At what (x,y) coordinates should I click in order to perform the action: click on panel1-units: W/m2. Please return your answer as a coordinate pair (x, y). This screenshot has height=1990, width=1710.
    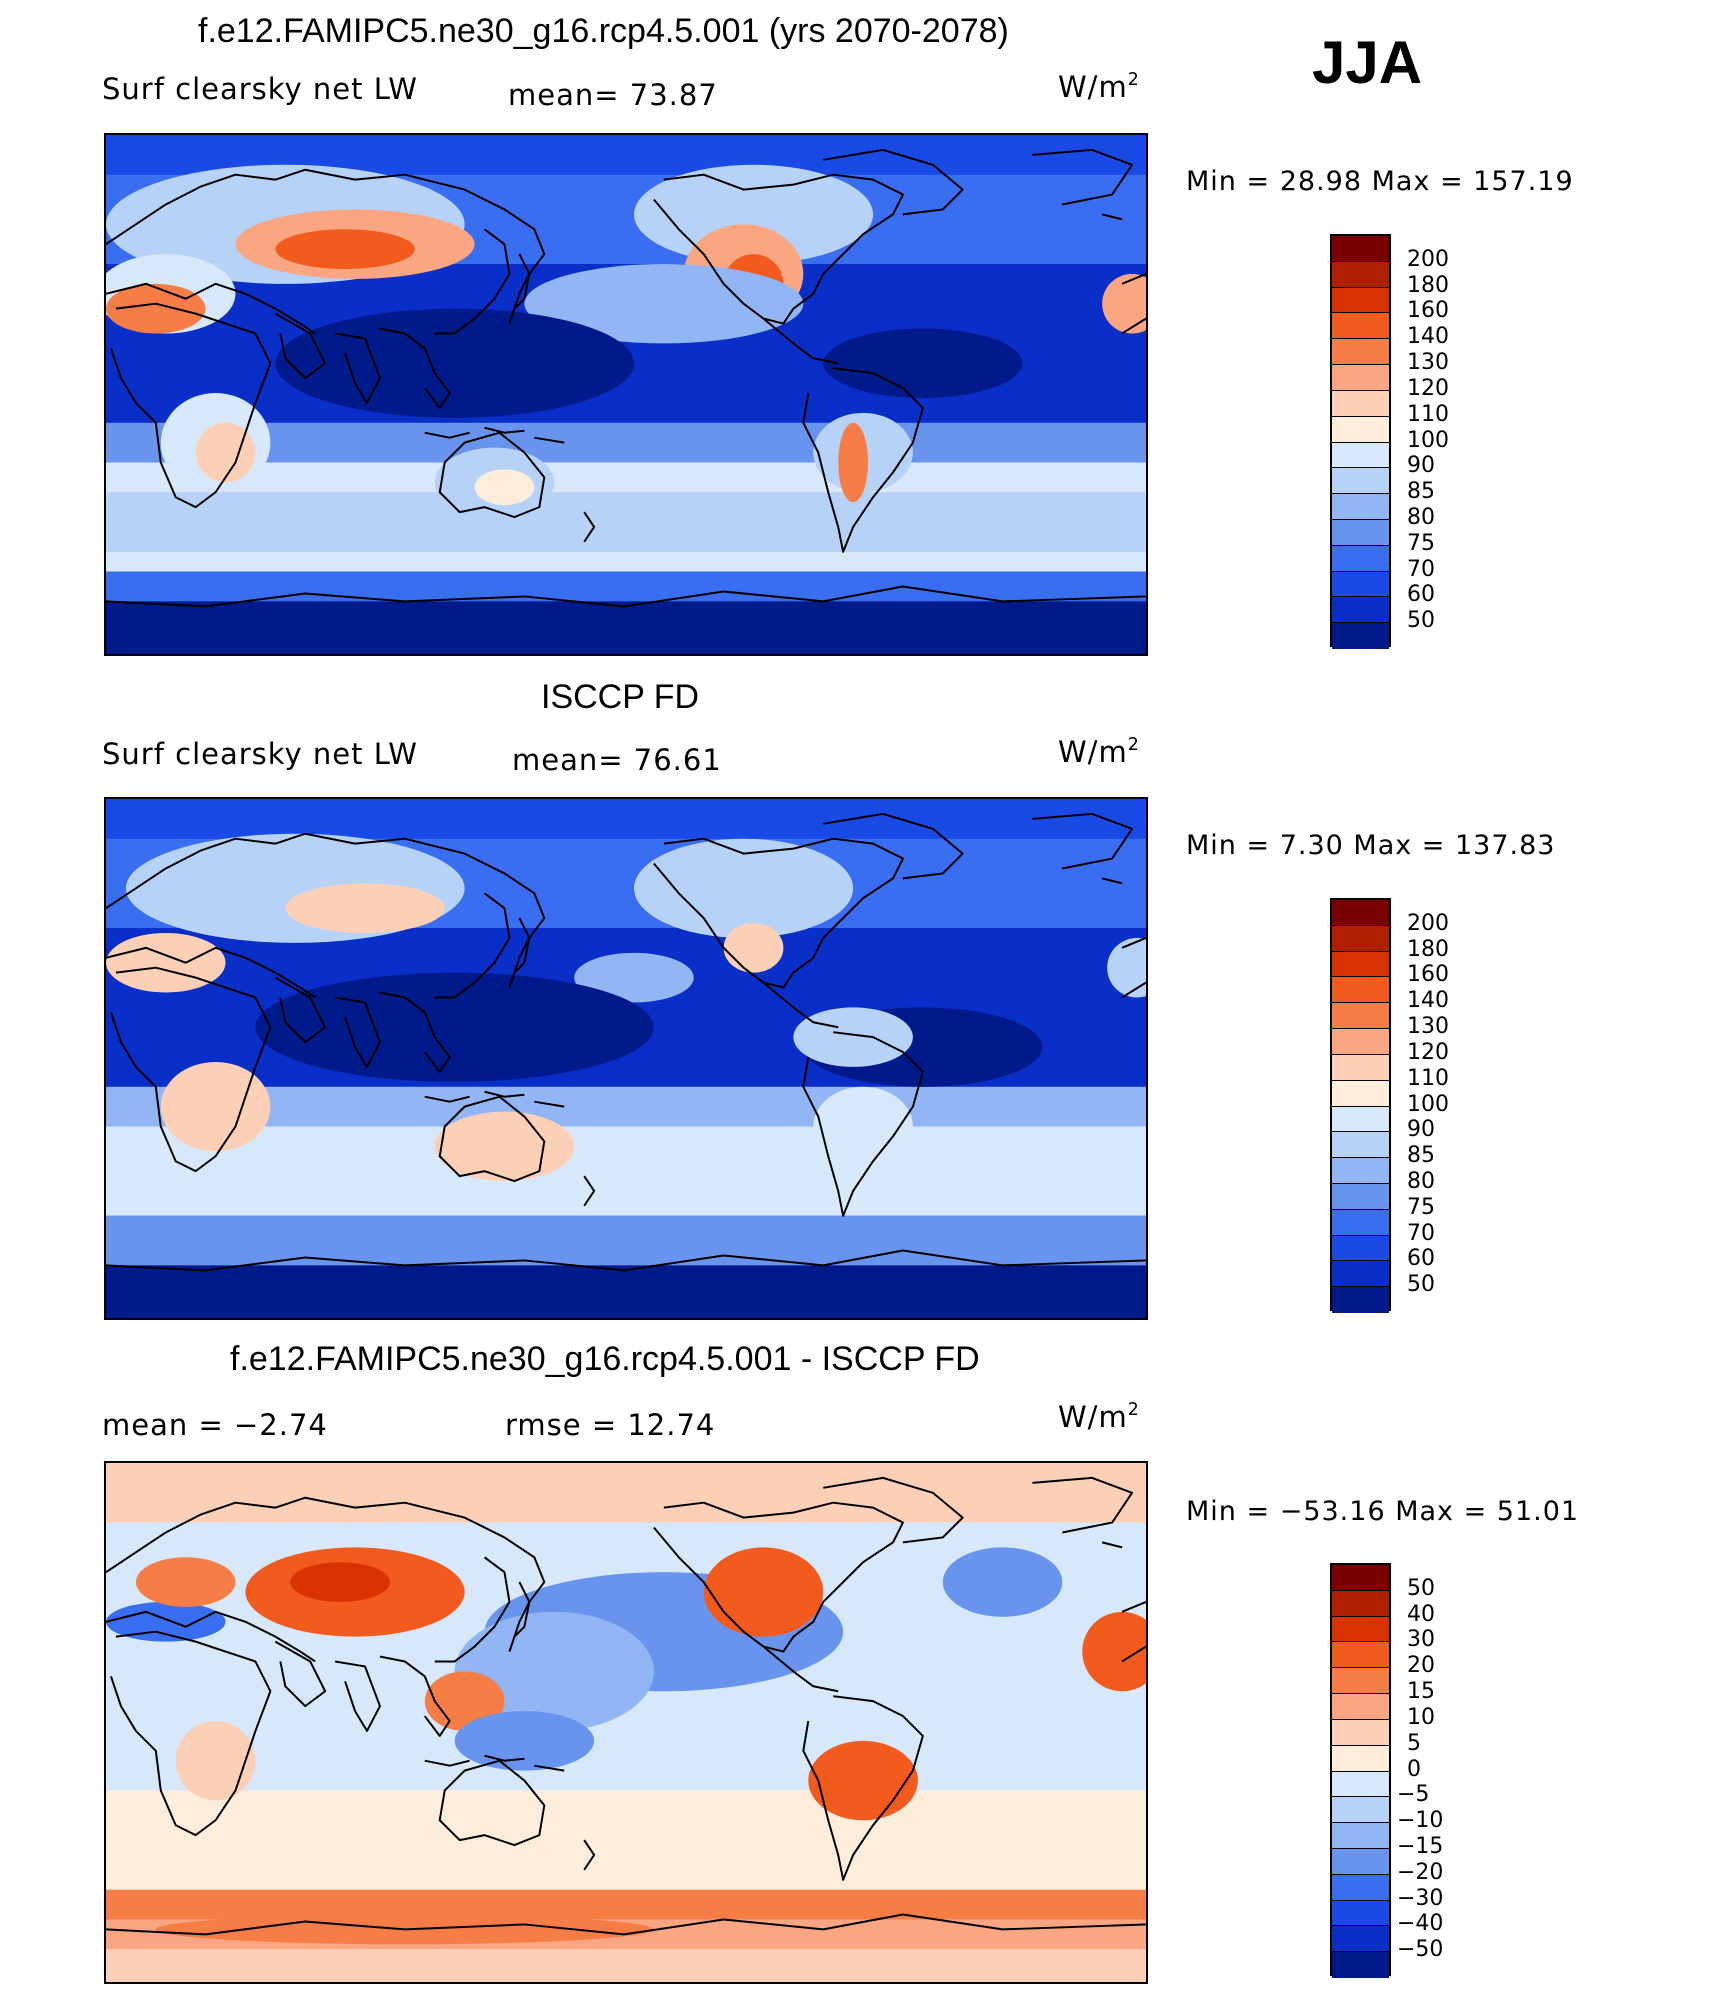
    Looking at the image, I should click on (1099, 86).